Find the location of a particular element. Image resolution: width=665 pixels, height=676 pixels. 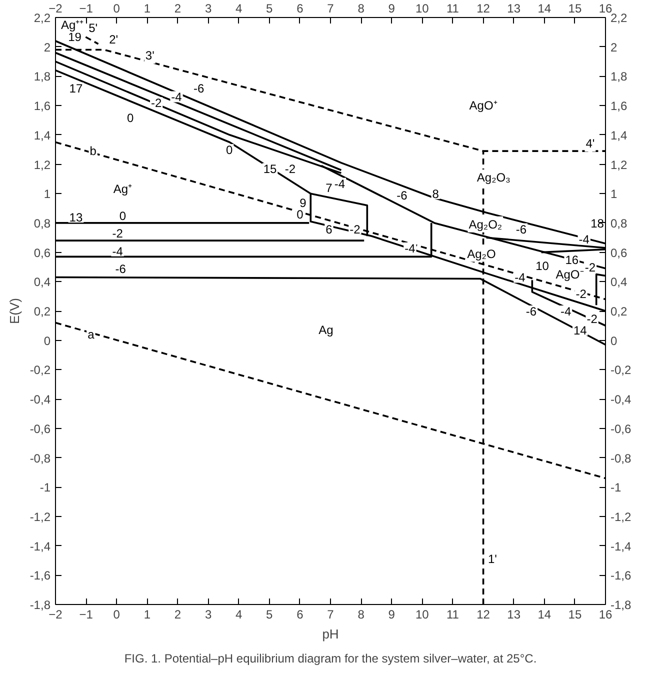

y-tick-label: -1,2 is located at coordinates (40, 517).